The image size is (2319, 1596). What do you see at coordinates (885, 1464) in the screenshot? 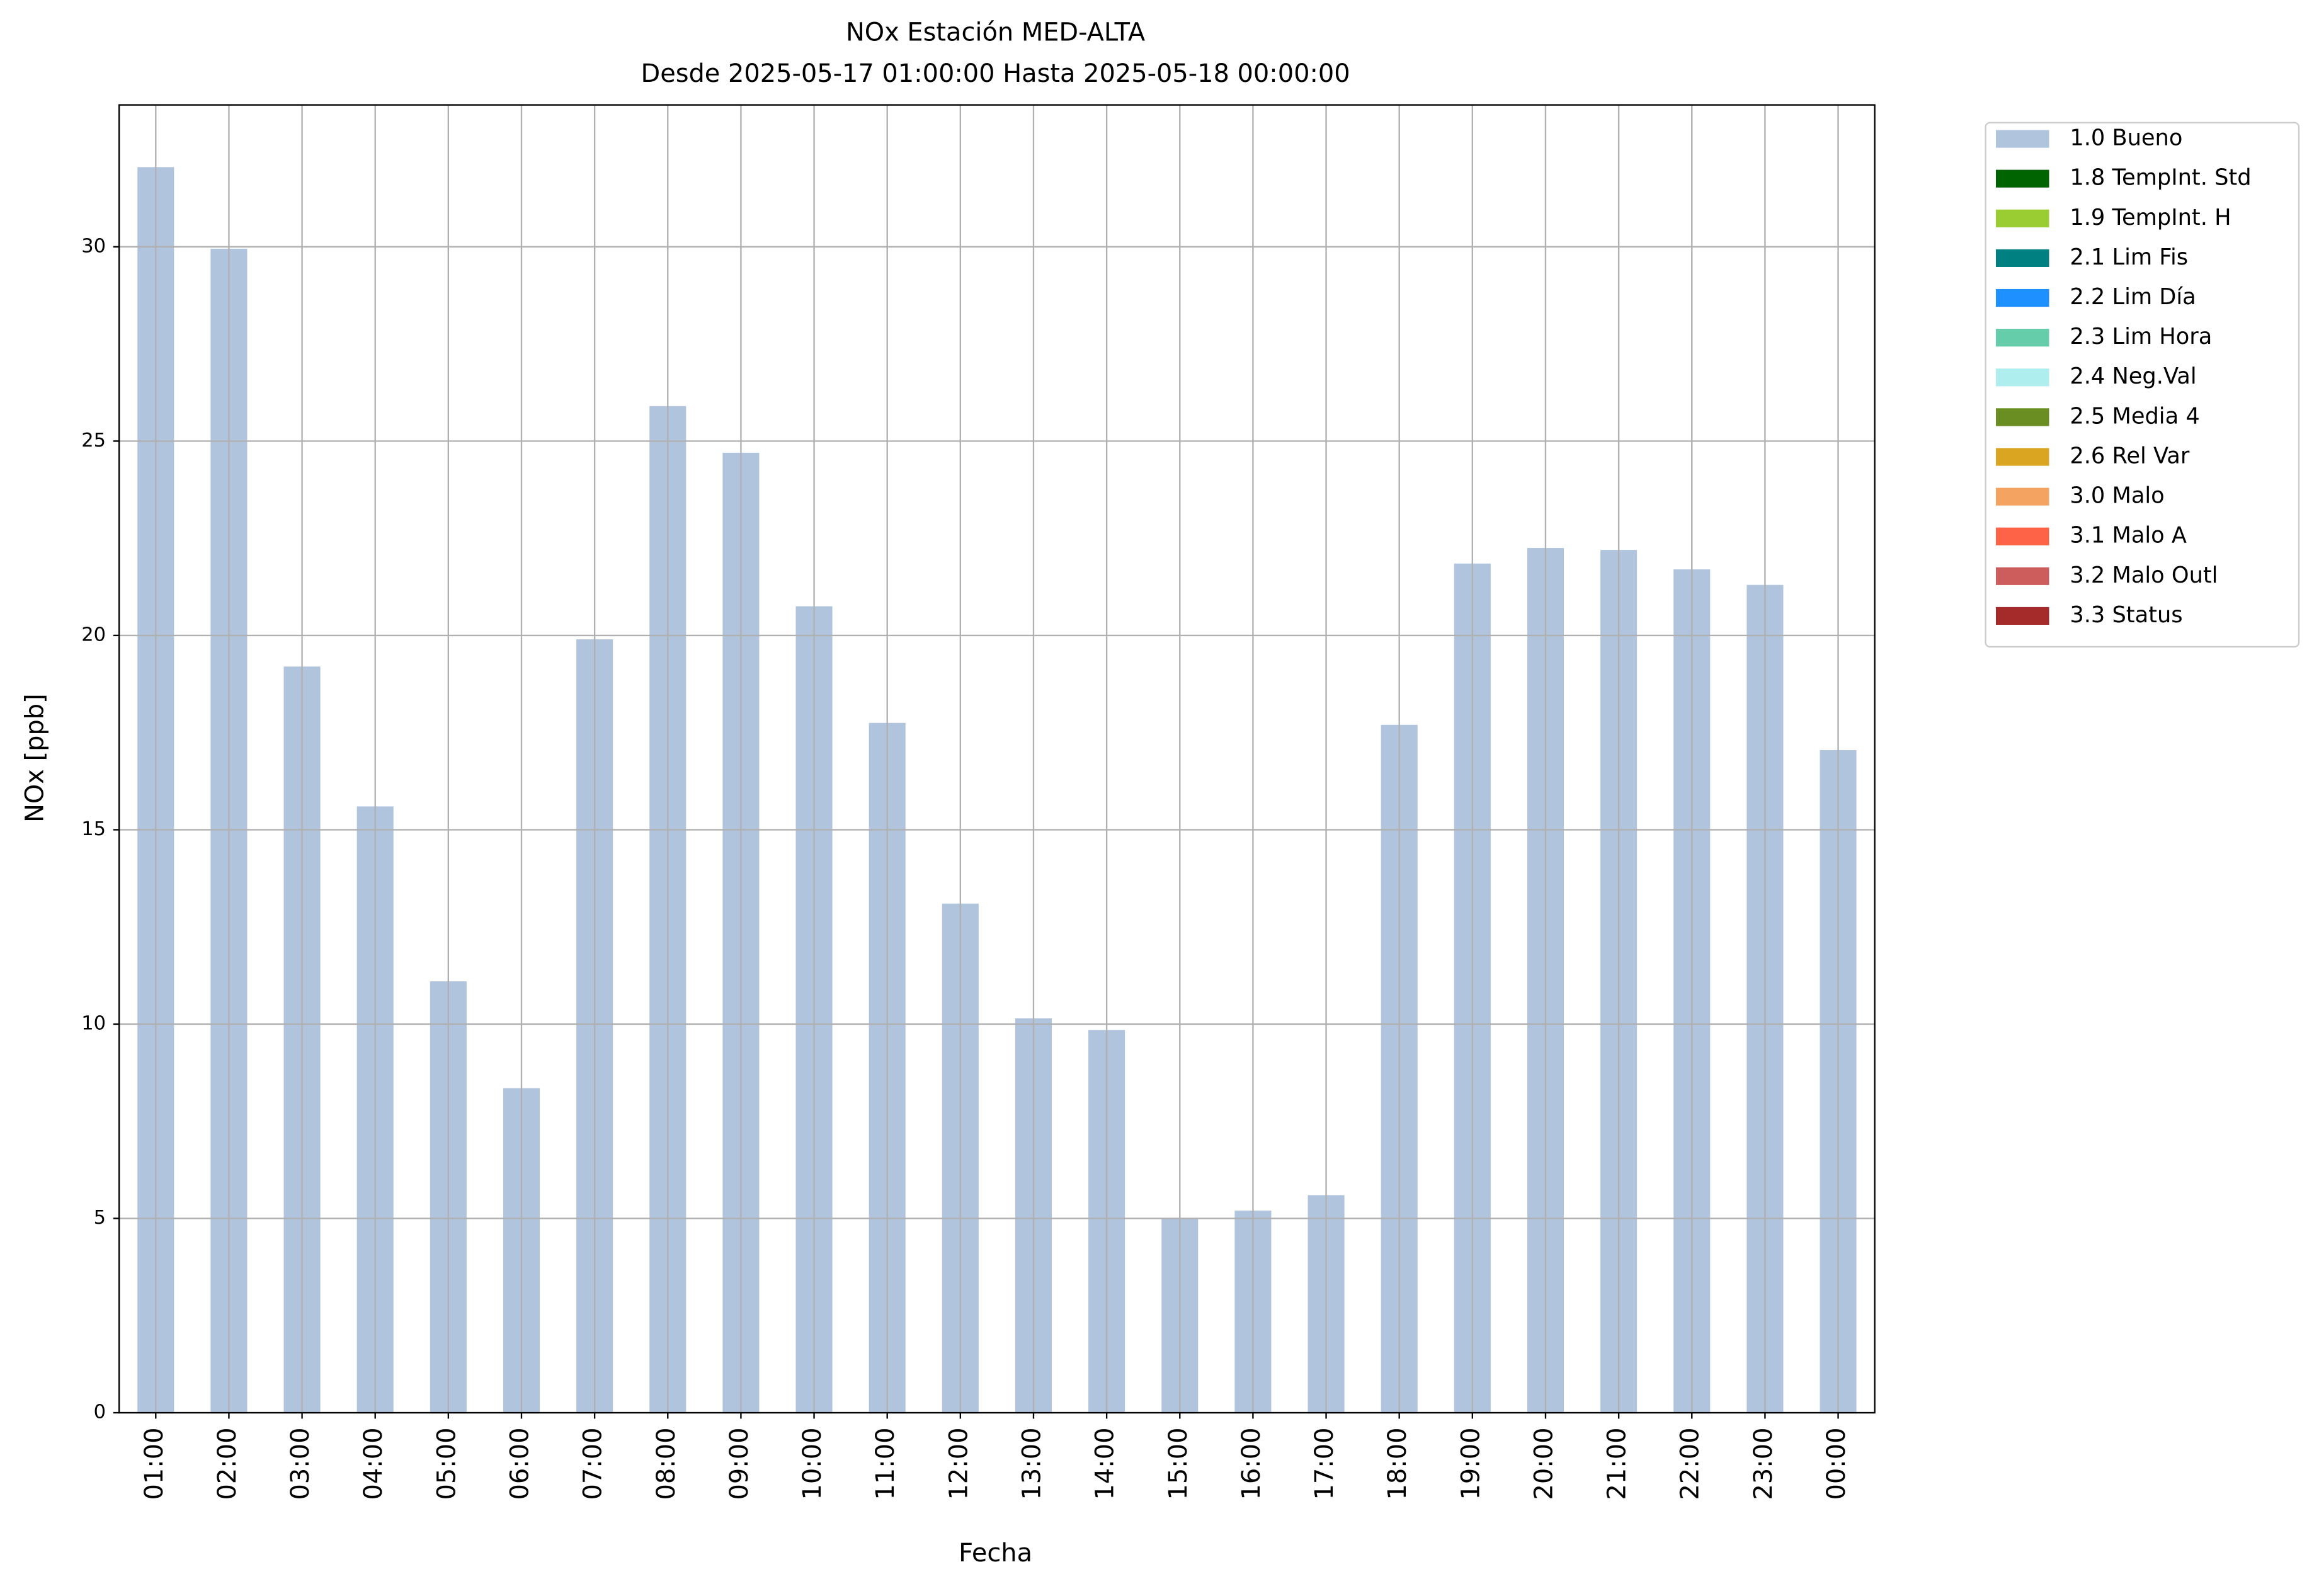
I see `x-tick-label: 11:00` at bounding box center [885, 1464].